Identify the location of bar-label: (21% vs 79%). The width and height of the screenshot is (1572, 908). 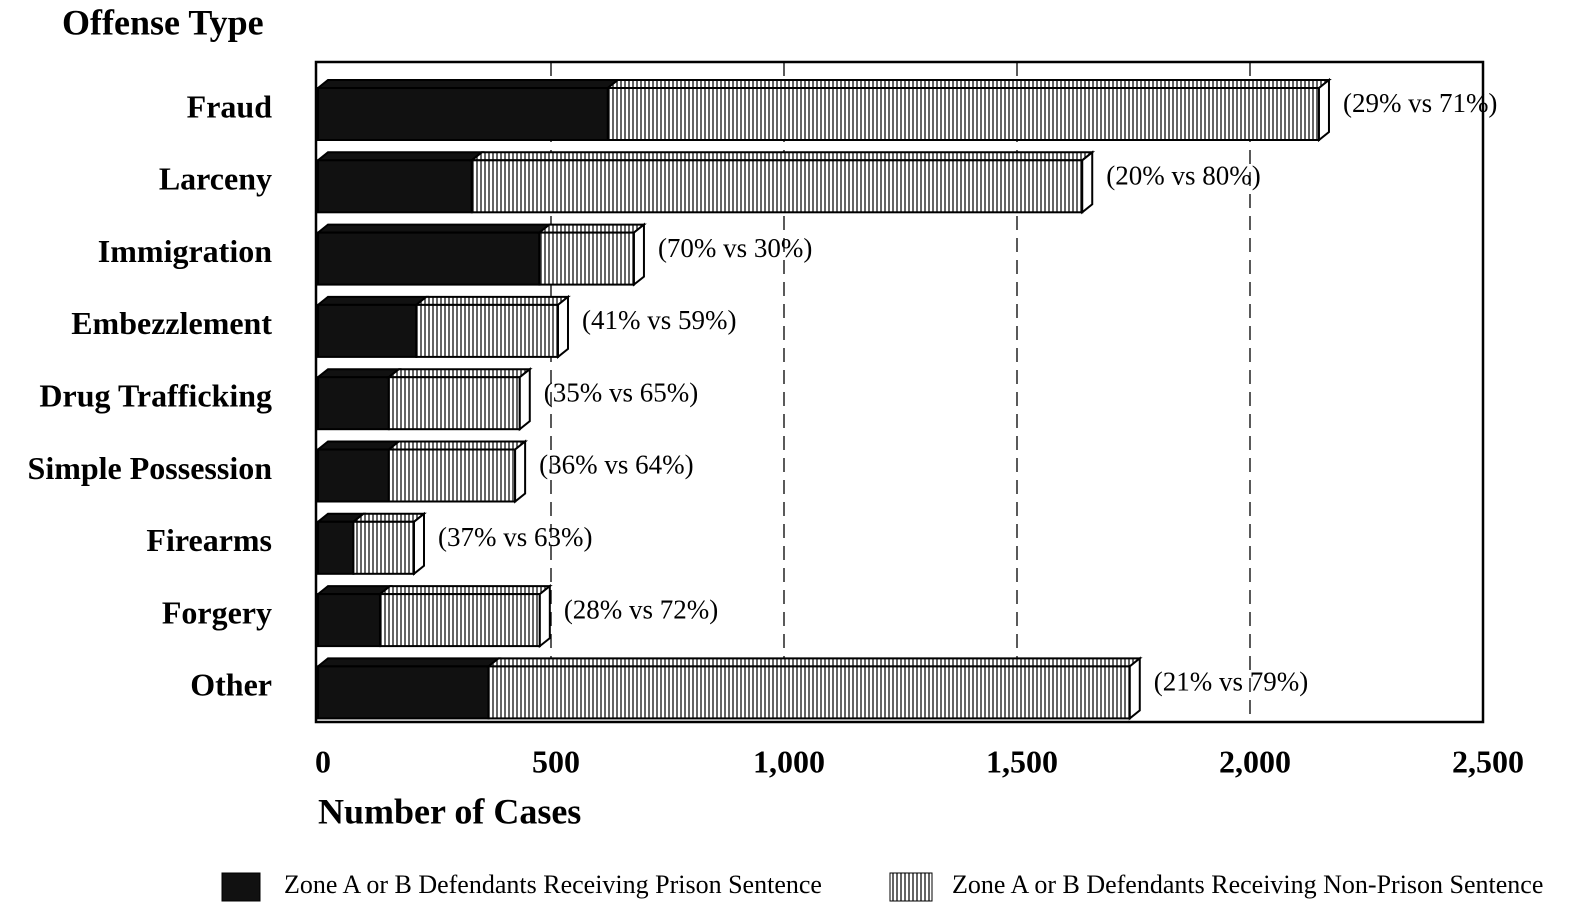
(1231, 682).